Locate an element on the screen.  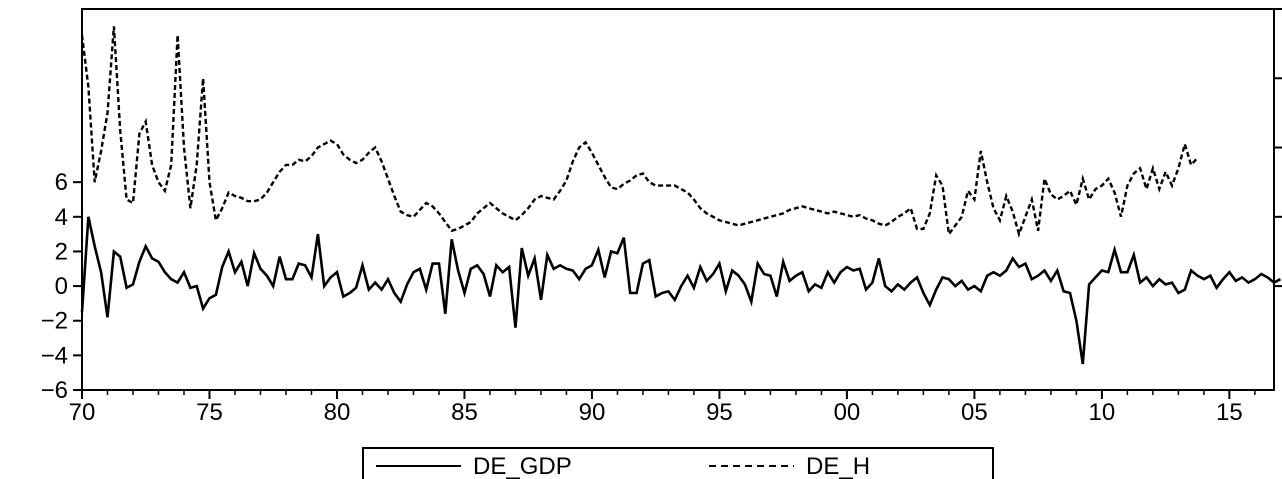
x-tick-label: 15 is located at coordinates (1229, 412).